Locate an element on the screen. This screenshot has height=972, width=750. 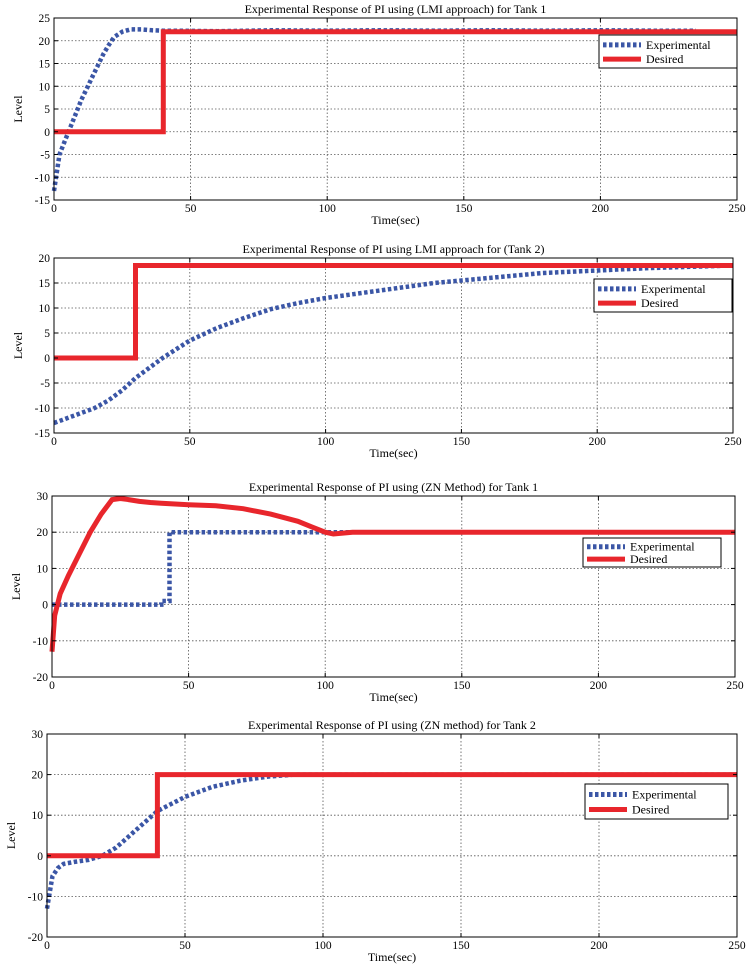
y-tick-label: 25 is located at coordinates (45, 19).